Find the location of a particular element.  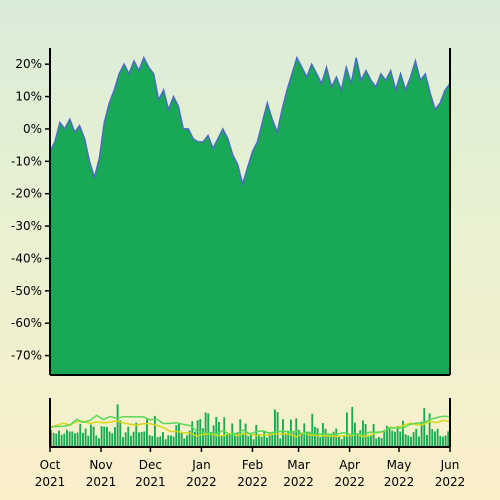

y-tick-label: -70% is located at coordinates (26, 356).